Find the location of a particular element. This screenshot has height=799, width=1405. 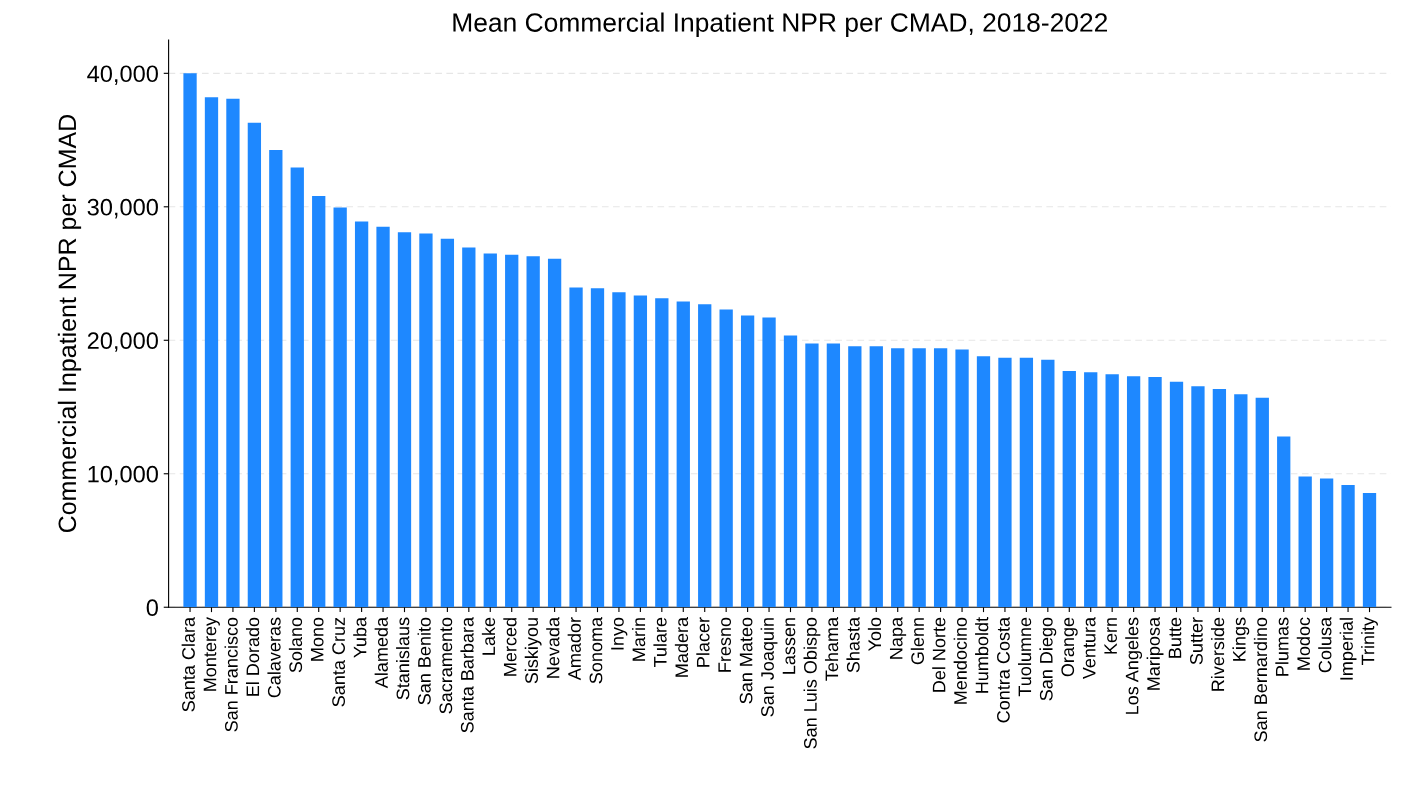

x-tick-label: Monterey is located at coordinates (211, 653).